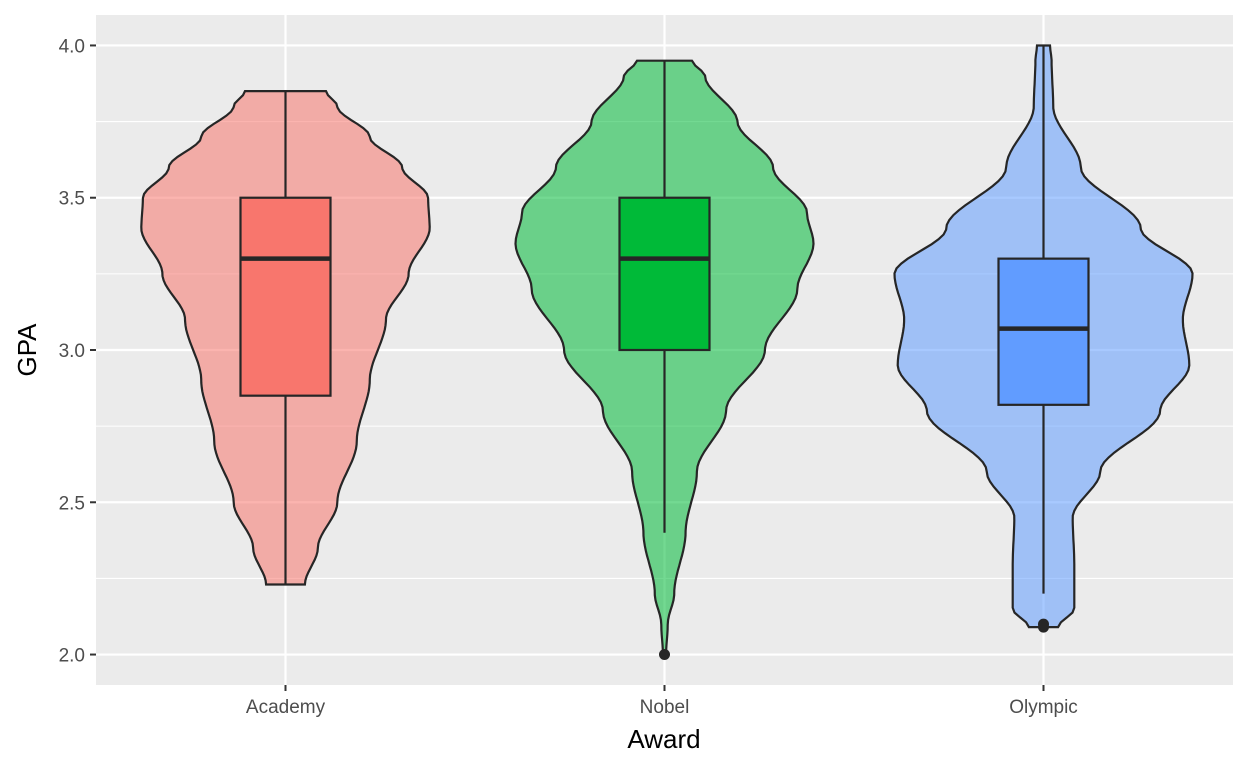  I want to click on x-tick-label: Academy, so click(286, 707).